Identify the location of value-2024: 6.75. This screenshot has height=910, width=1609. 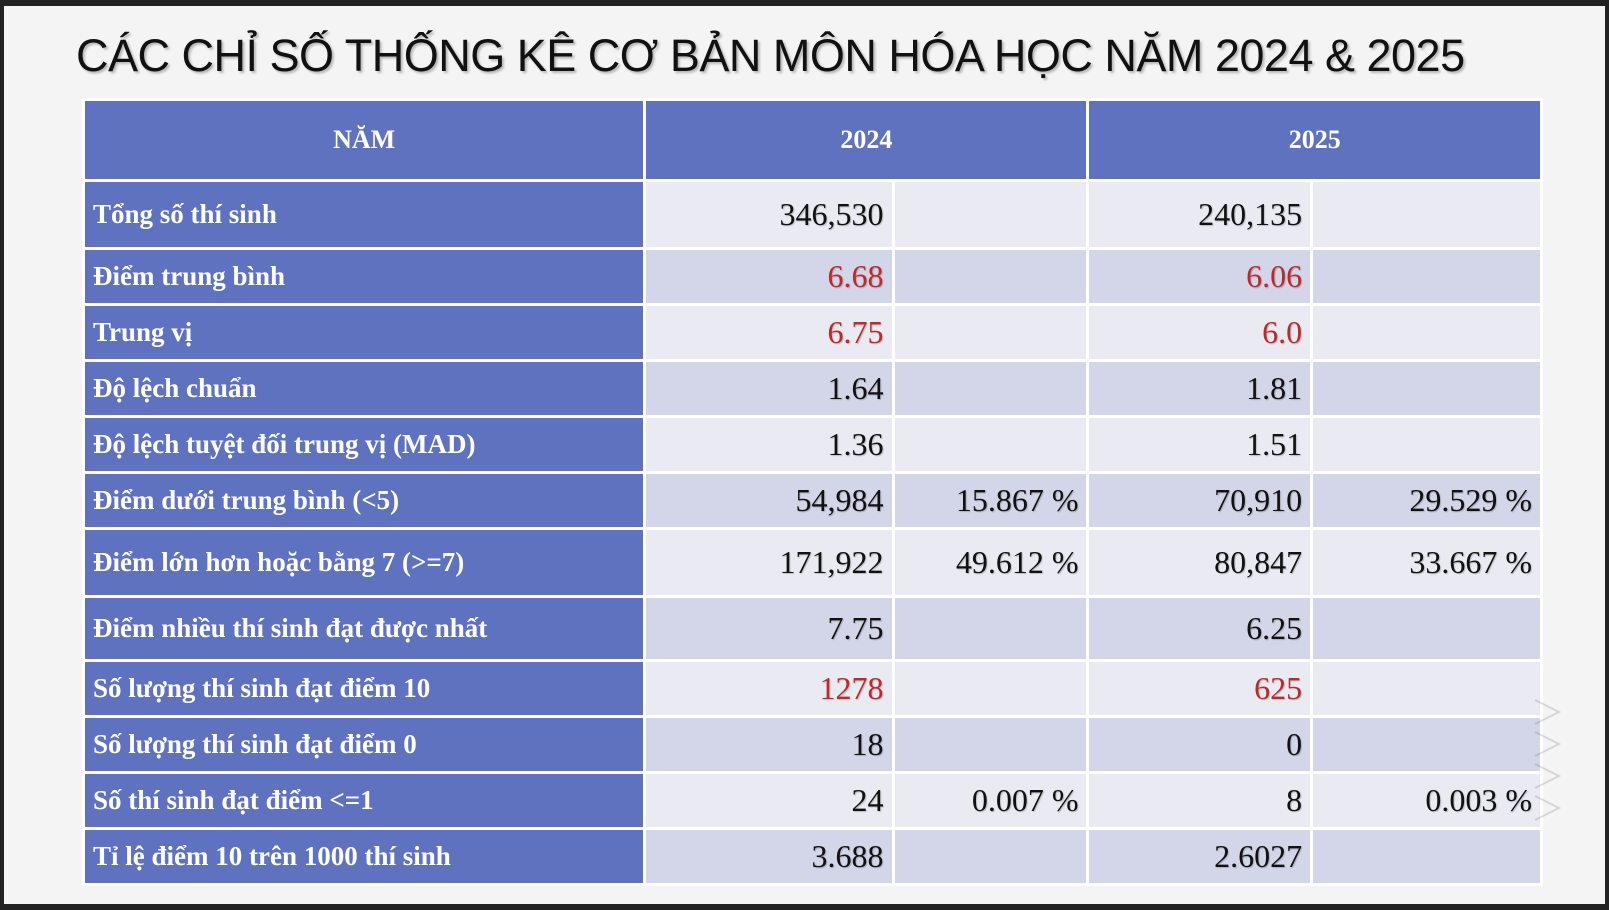
(769, 332).